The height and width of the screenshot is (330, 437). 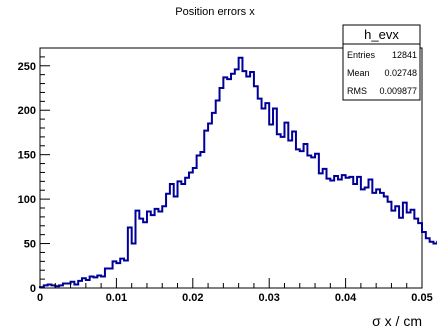 I want to click on y-tick-label: 100, so click(x=27, y=200).